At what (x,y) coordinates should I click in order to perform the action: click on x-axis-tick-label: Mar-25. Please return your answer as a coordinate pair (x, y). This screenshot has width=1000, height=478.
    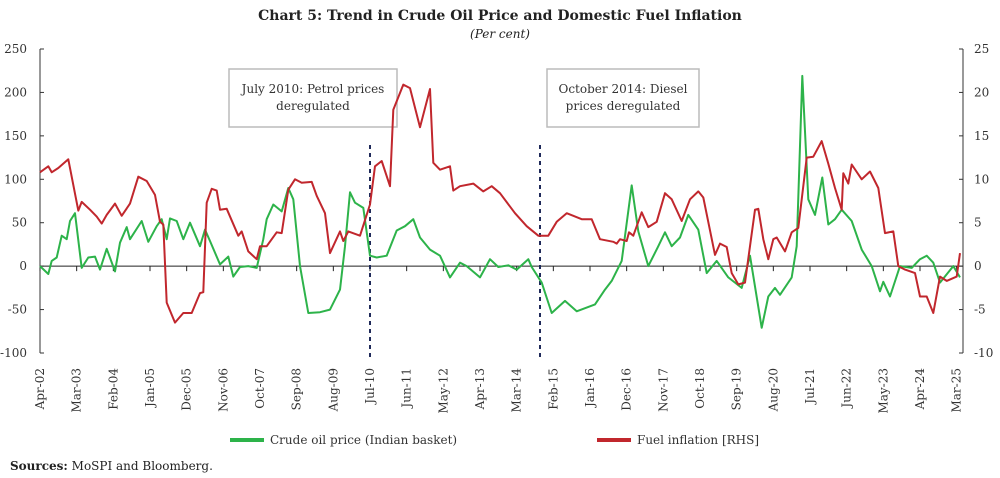
    Looking at the image, I should click on (957, 390).